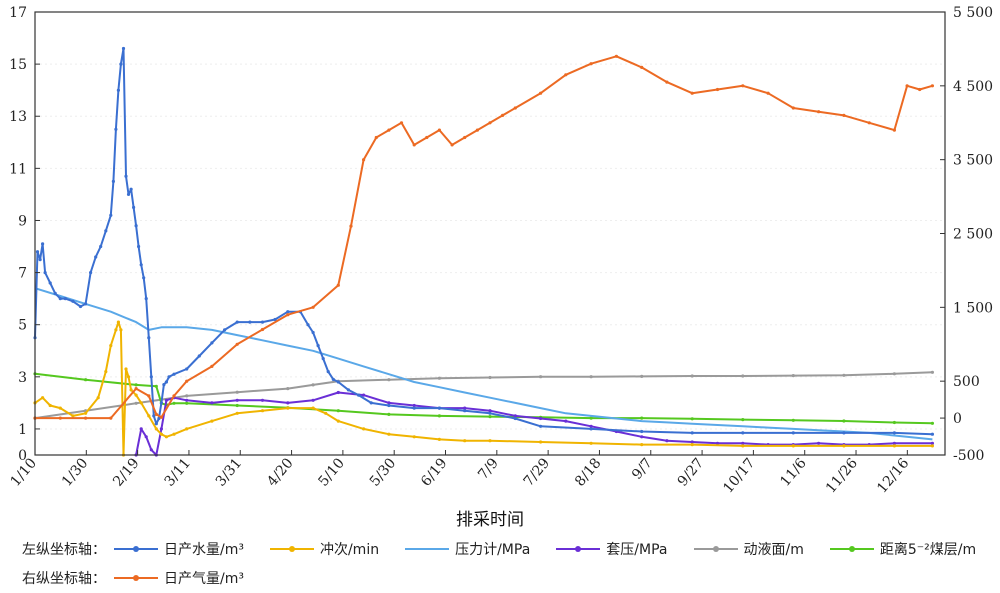 The width and height of the screenshot is (1000, 593). I want to click on x-tick-label-6: 5/10, so click(331, 472).